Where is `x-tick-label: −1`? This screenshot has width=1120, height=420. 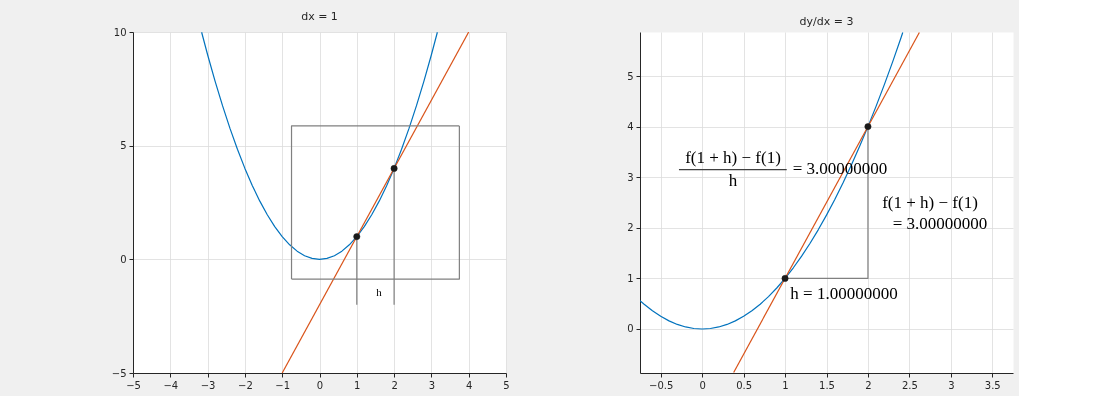 x-tick-label: −1 is located at coordinates (283, 385).